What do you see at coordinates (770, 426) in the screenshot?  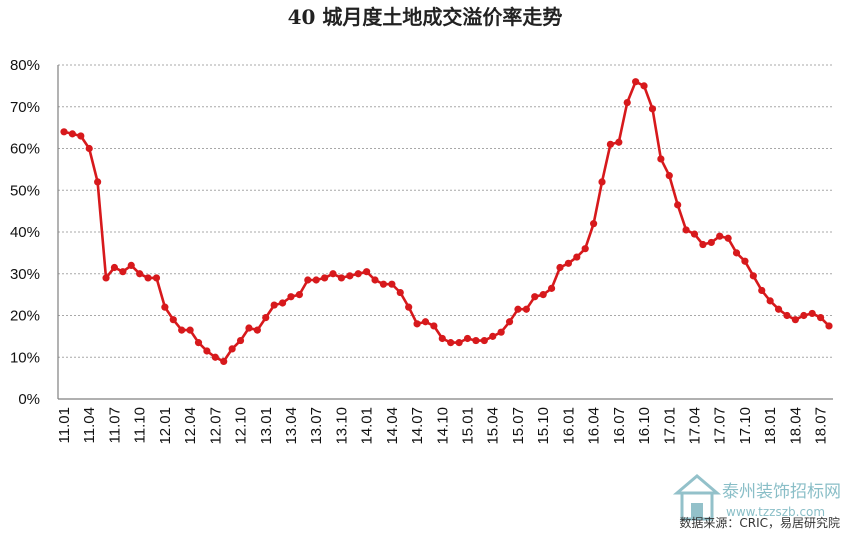 I see `x-tick-label: 18.01` at bounding box center [770, 426].